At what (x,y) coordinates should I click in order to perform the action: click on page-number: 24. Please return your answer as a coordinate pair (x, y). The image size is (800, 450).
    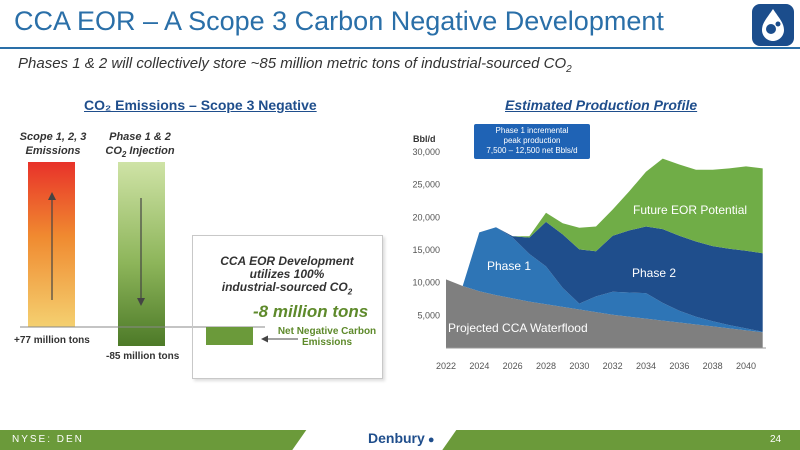
    Looking at the image, I should click on (776, 439).